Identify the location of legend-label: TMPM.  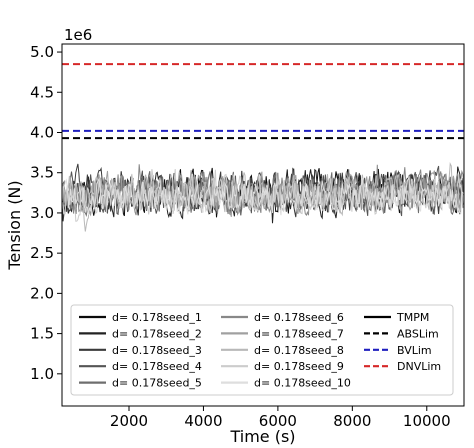
(412, 317).